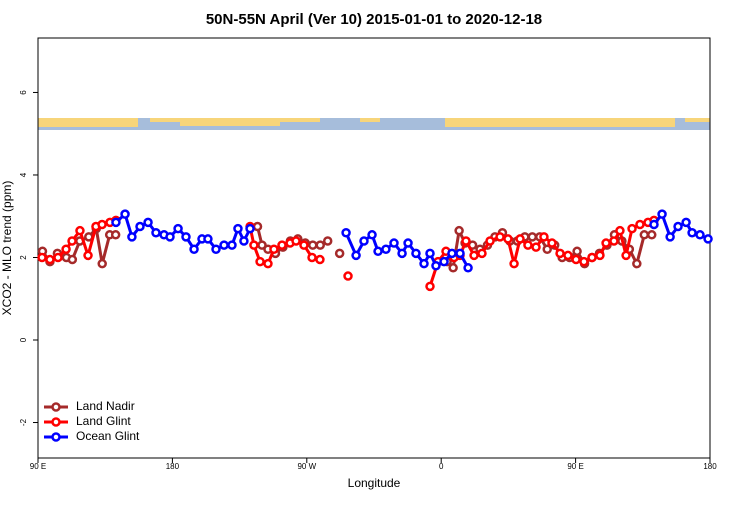 Image resolution: width=750 pixels, height=505 pixels. Describe the element at coordinates (108, 436) in the screenshot. I see `legend-label: Ocean Glint` at that location.